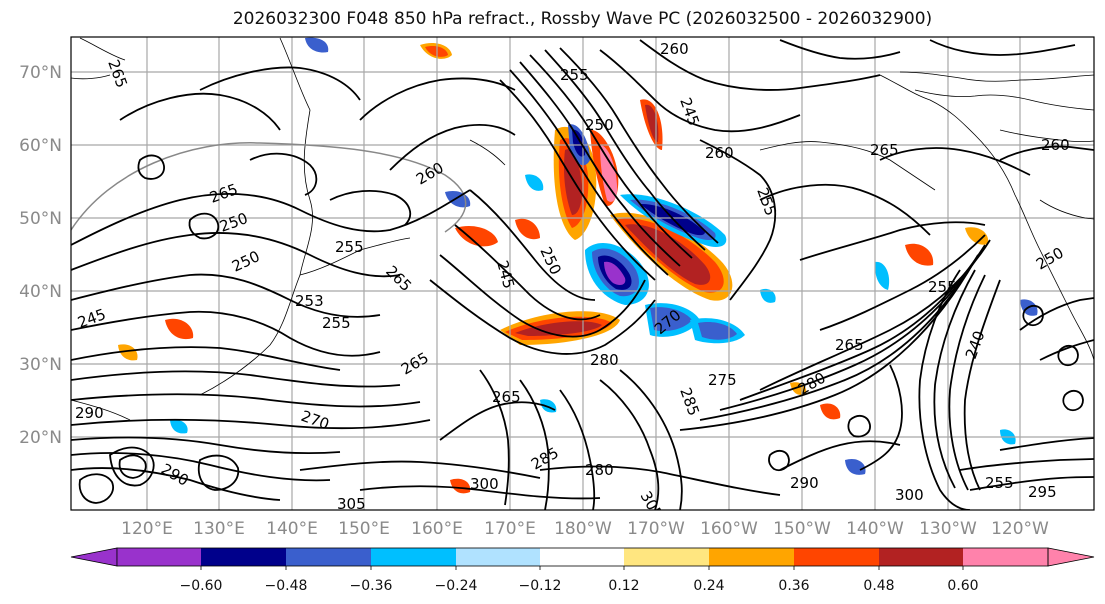 The image size is (1105, 604). I want to click on lon-label: 130°W, so click(948, 529).